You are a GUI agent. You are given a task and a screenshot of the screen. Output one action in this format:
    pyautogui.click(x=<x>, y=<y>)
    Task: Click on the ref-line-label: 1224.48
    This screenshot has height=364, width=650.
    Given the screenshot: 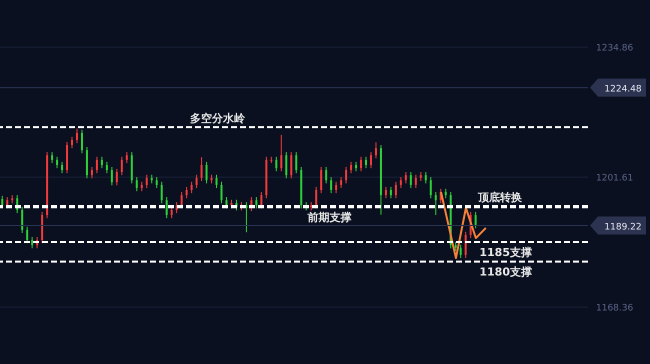 What is the action you would take?
    pyautogui.click(x=623, y=89)
    